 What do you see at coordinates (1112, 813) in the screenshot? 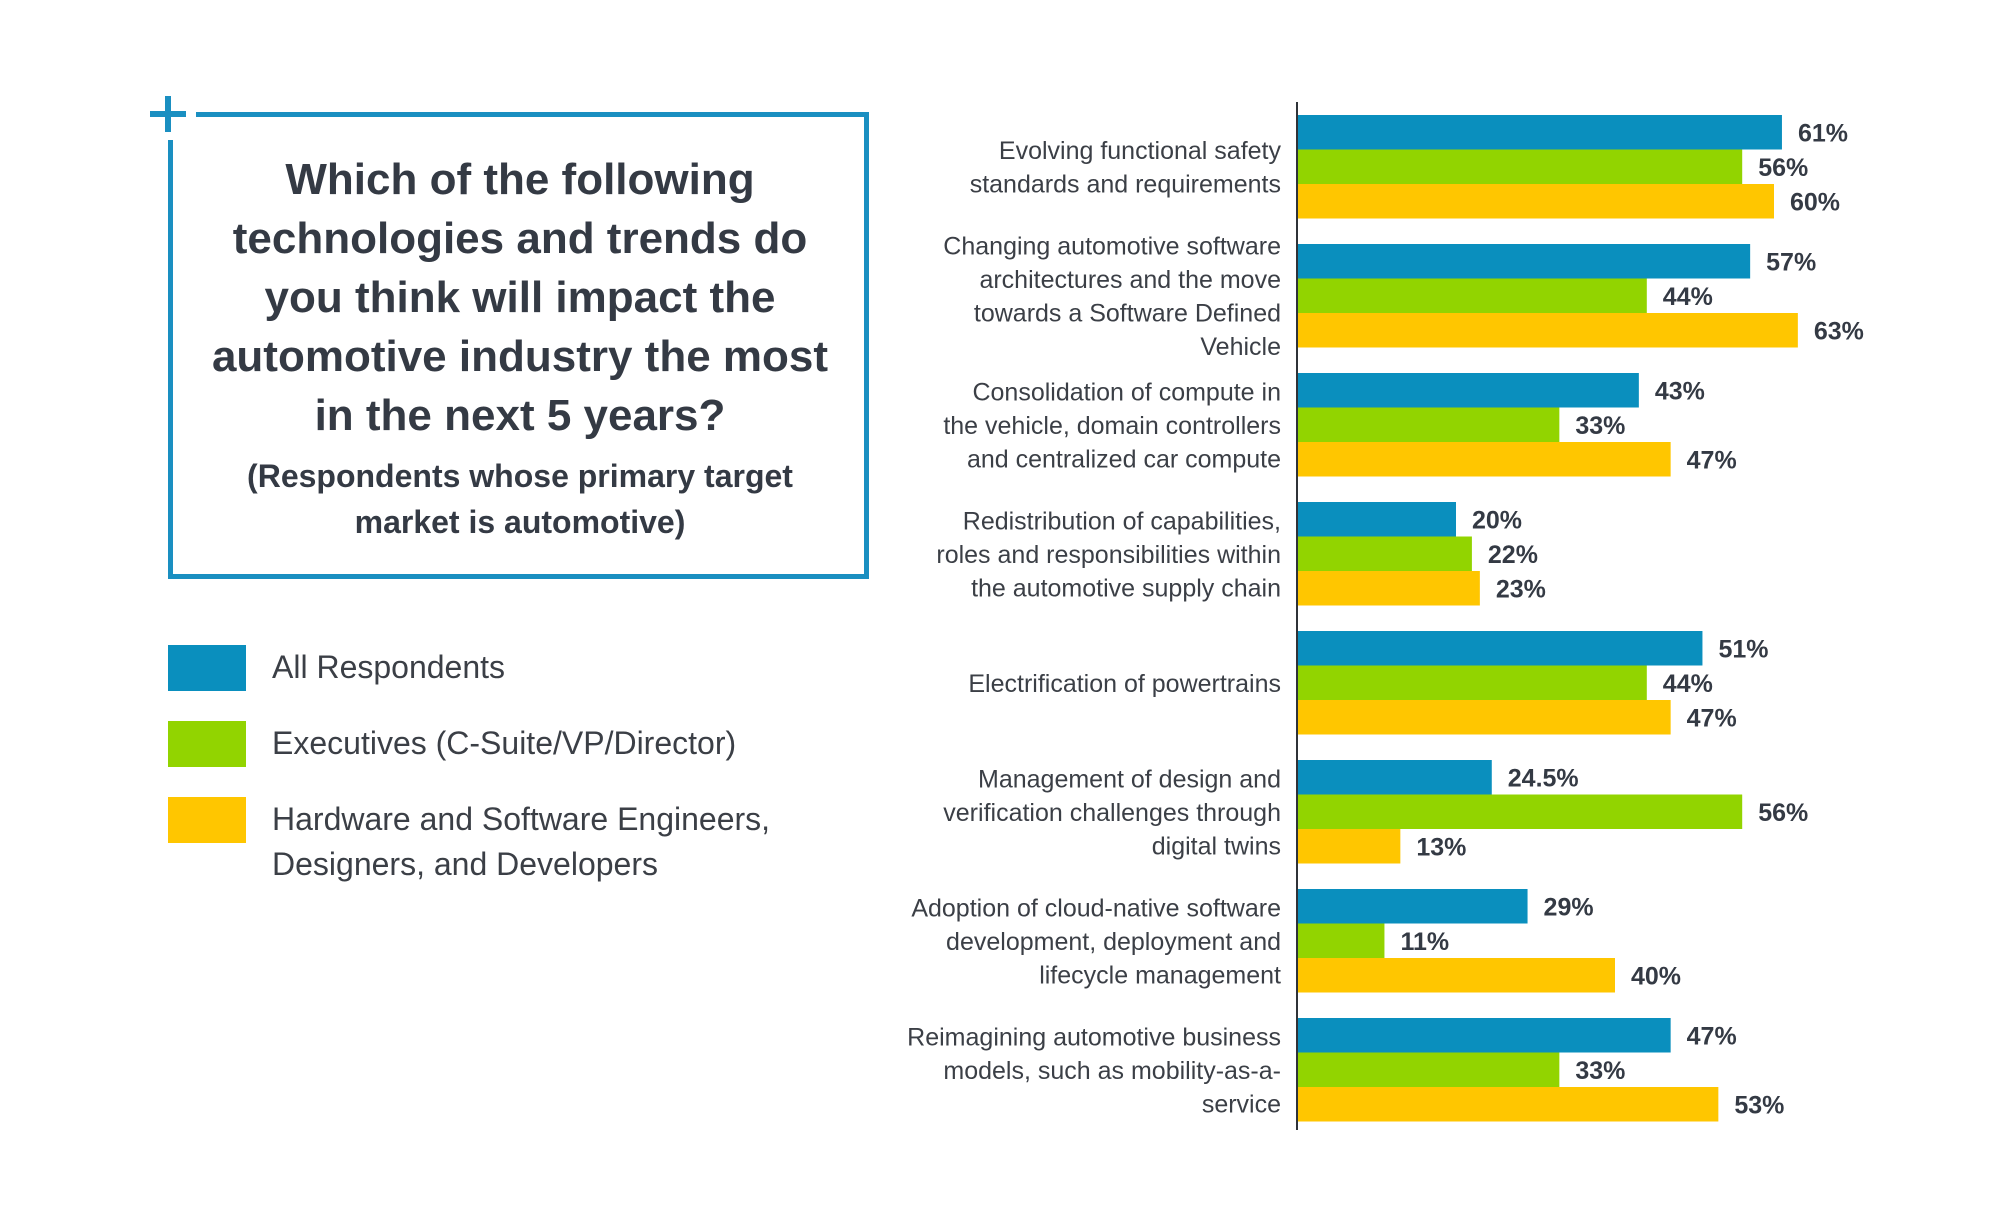
I see `category-label: verification challenges through` at bounding box center [1112, 813].